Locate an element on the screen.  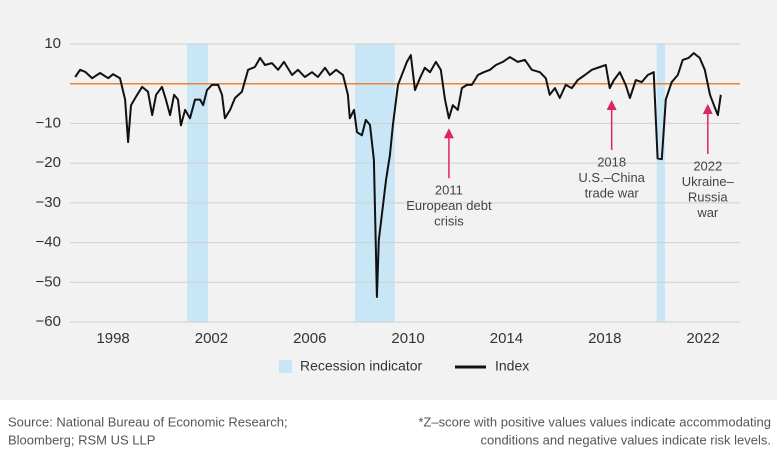
annotation-text: trade war is located at coordinates (612, 192).